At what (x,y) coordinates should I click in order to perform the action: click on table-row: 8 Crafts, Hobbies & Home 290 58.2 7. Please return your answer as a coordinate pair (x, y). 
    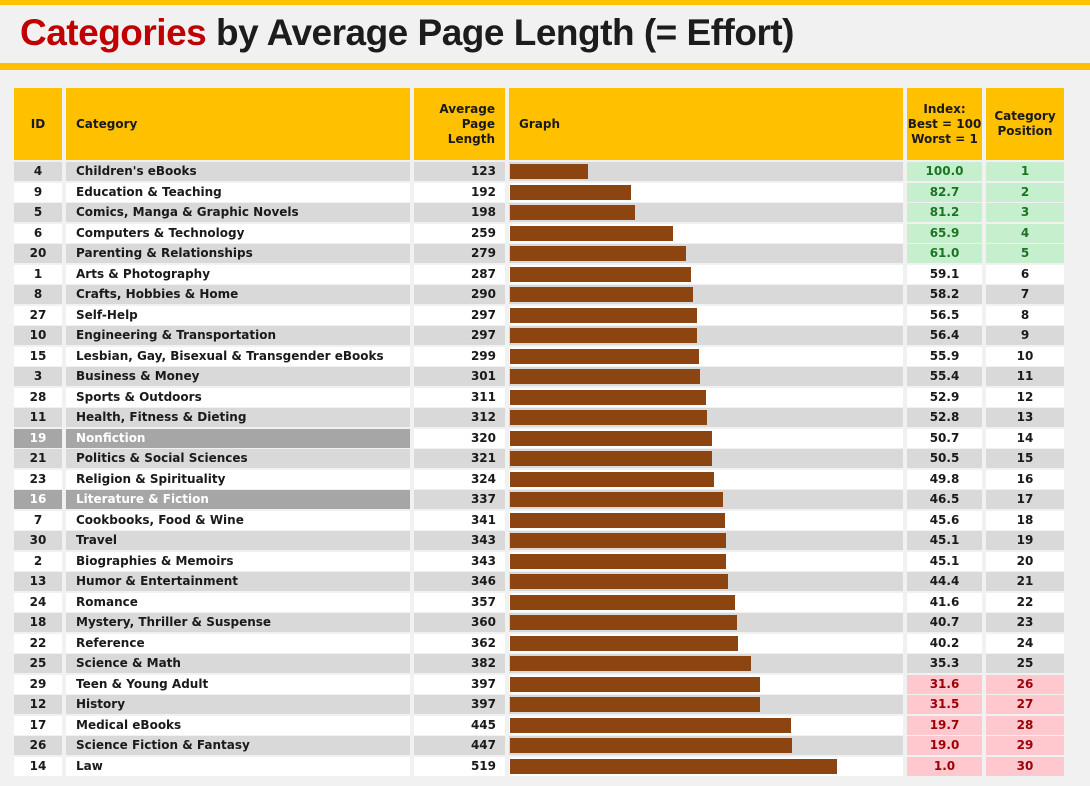
    Looking at the image, I should click on (539, 294).